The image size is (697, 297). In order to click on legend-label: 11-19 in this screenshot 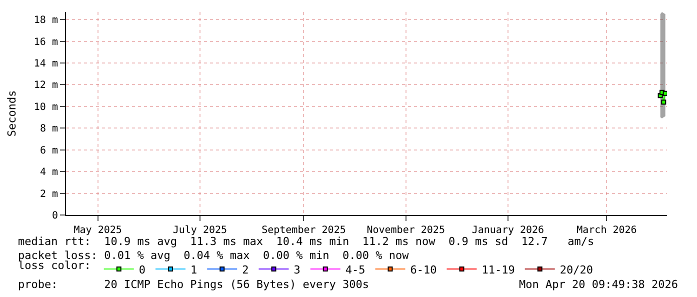, I will do `click(498, 269)`.